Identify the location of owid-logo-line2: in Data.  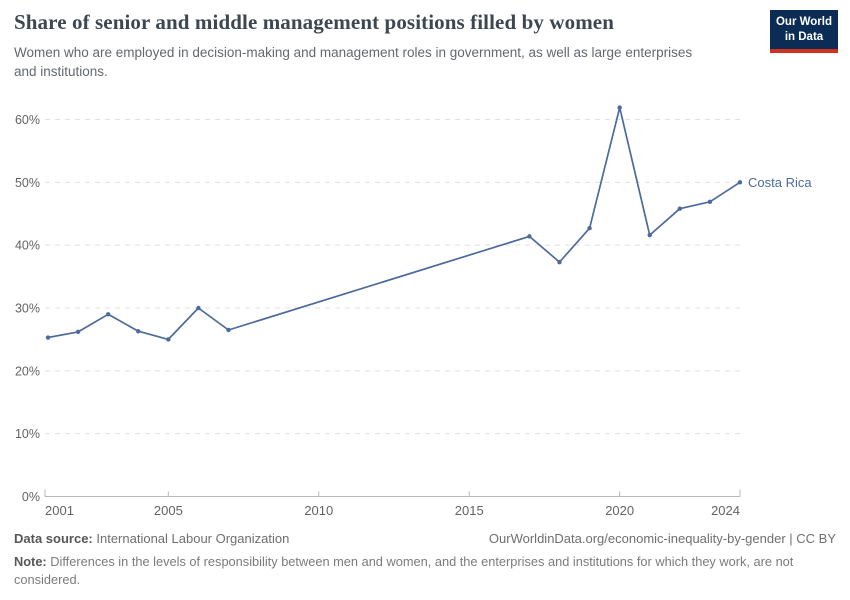
(804, 36).